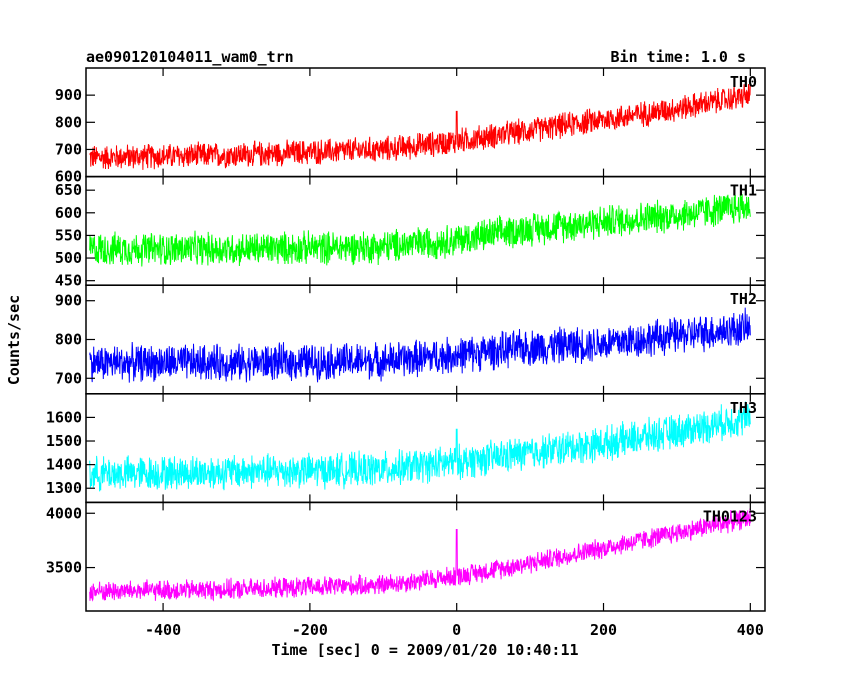  I want to click on panel-label-th0123: TH0123, so click(730, 516).